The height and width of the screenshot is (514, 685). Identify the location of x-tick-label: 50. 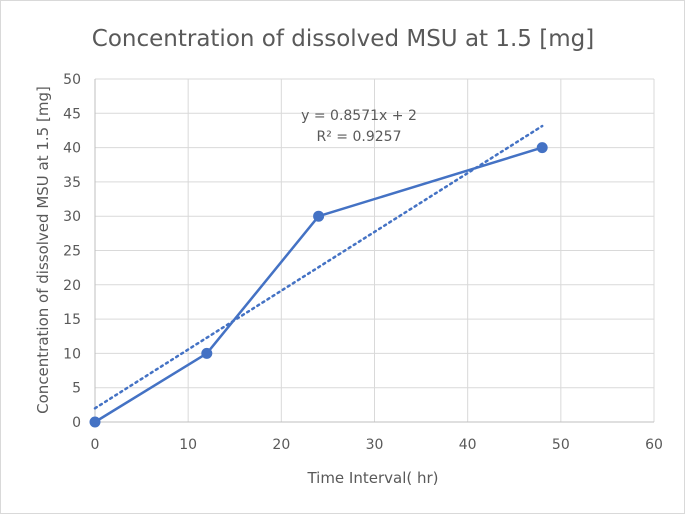
(561, 445).